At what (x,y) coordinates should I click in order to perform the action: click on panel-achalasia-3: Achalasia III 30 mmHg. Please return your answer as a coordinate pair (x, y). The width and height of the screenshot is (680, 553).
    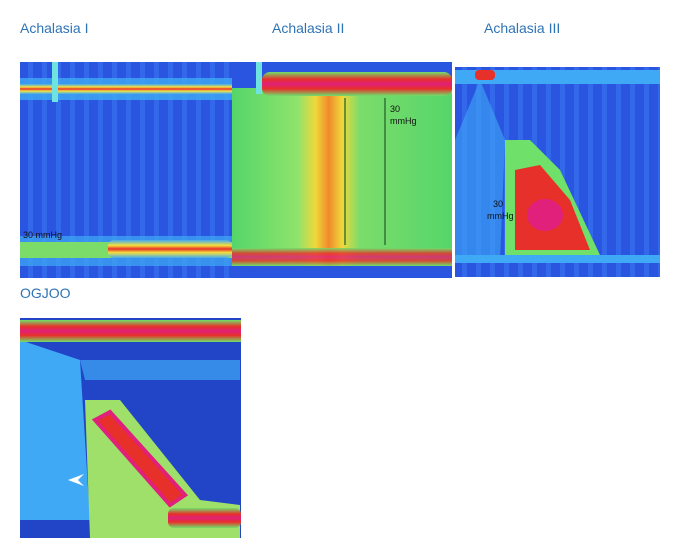
    Looking at the image, I should click on (557, 148).